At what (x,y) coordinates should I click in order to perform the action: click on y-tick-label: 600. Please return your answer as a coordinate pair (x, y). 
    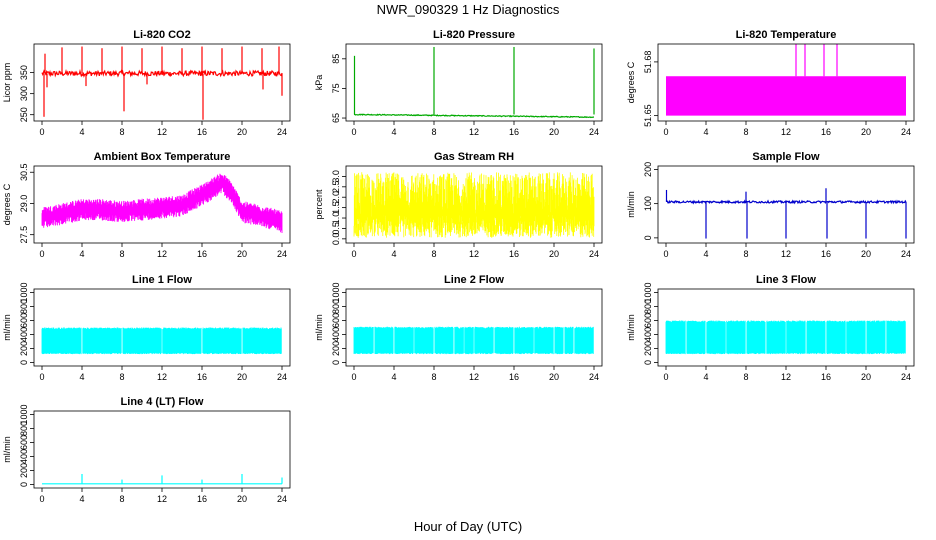
    Looking at the image, I should click on (24, 442).